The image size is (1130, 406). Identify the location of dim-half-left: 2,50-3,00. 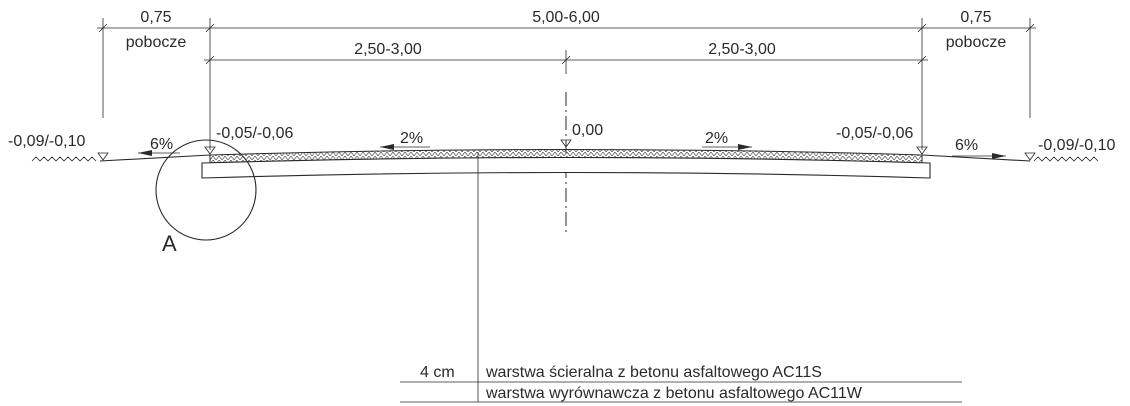
(388, 49).